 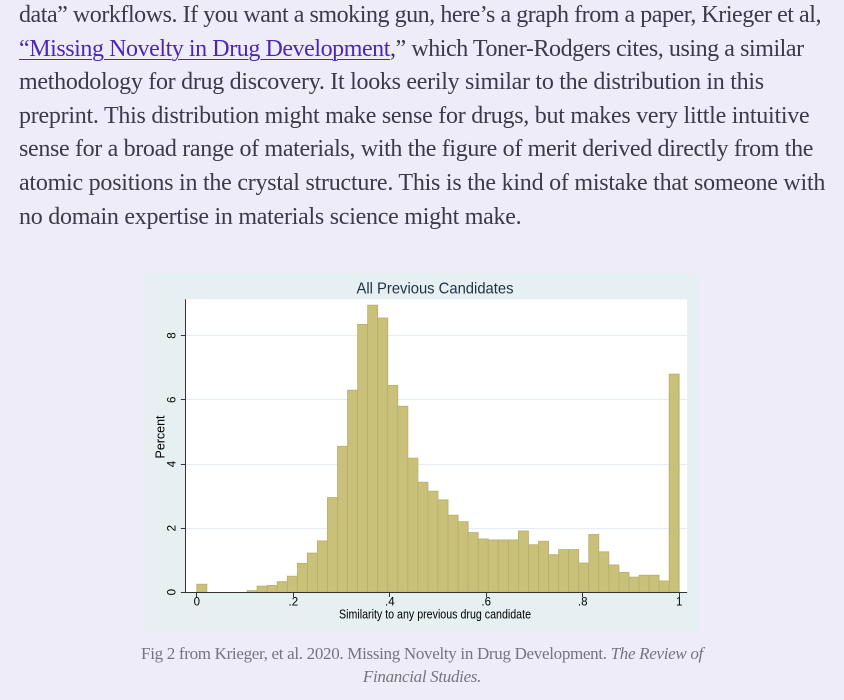 I want to click on svg-text: All Previous Candidates, so click(x=435, y=289).